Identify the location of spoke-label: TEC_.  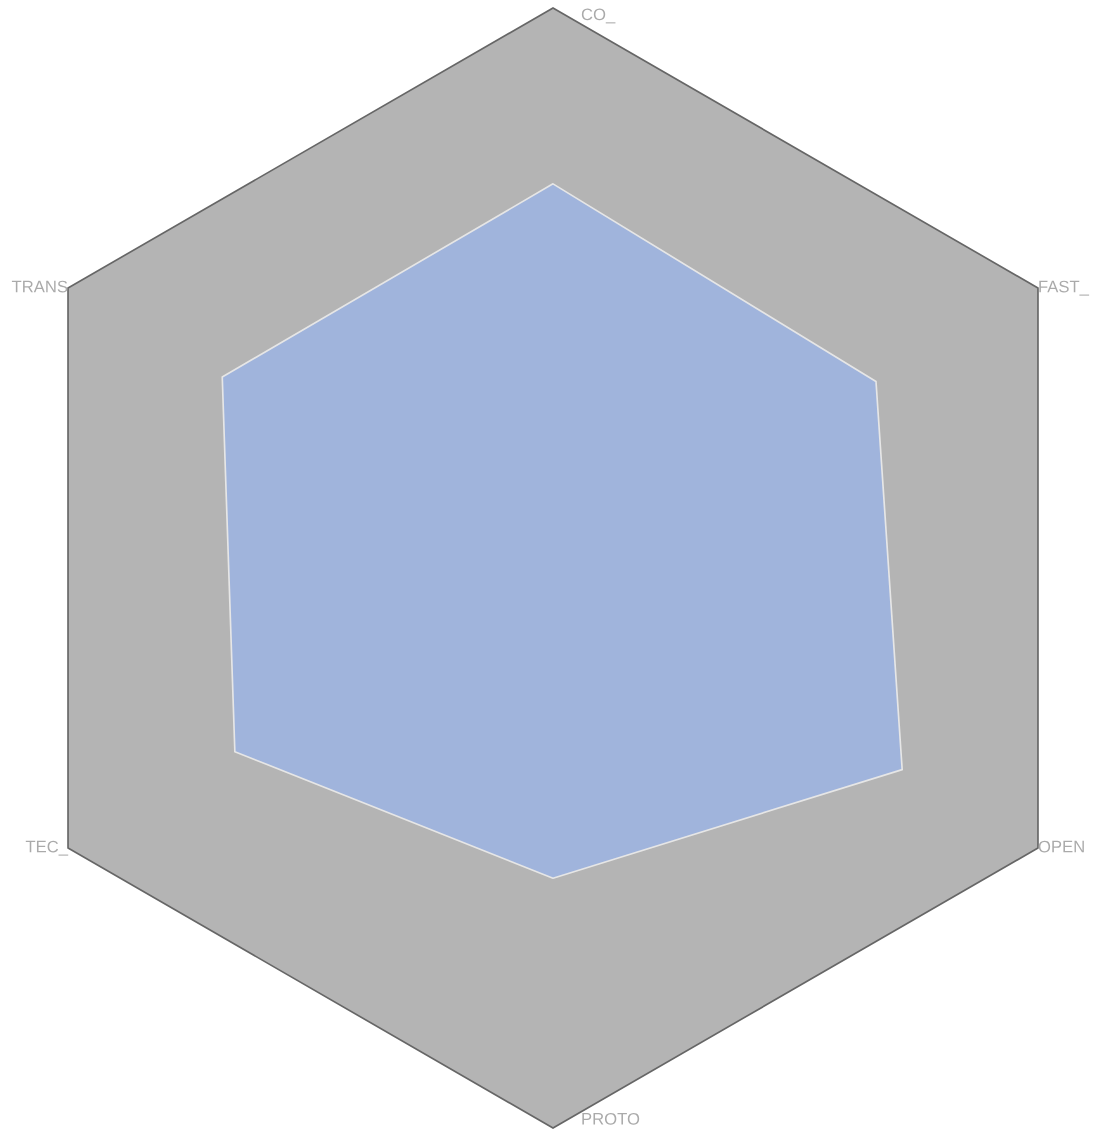
(47, 848).